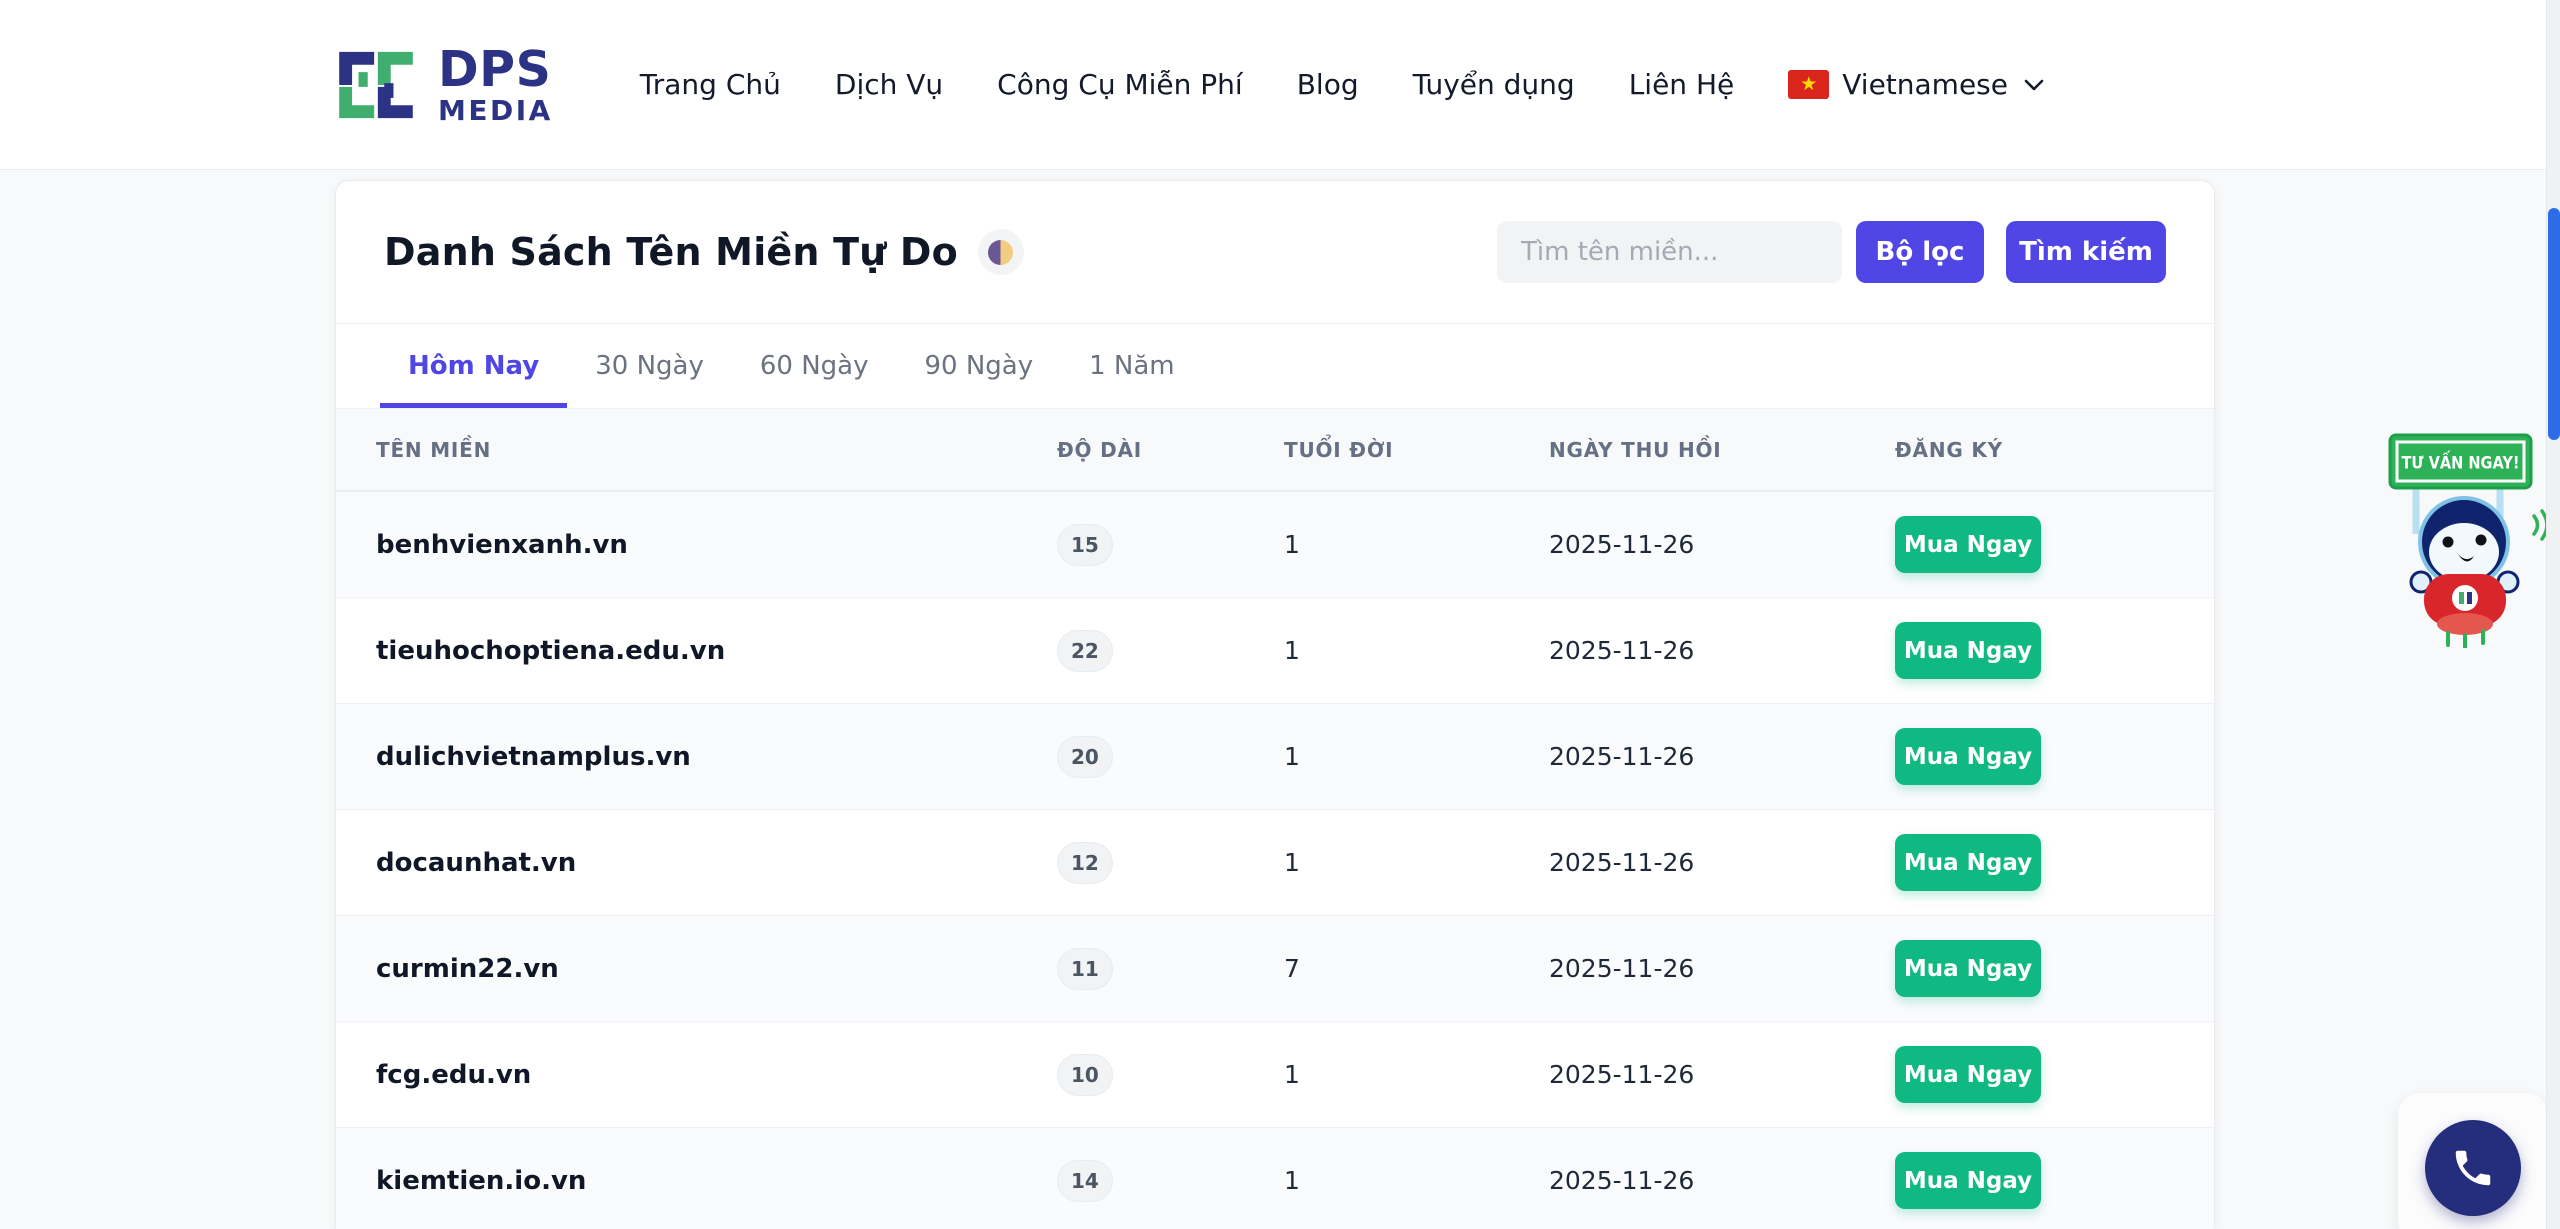 Image resolution: width=2560 pixels, height=1229 pixels. Describe the element at coordinates (1085, 756) in the screenshot. I see `length-badge: 20` at that location.